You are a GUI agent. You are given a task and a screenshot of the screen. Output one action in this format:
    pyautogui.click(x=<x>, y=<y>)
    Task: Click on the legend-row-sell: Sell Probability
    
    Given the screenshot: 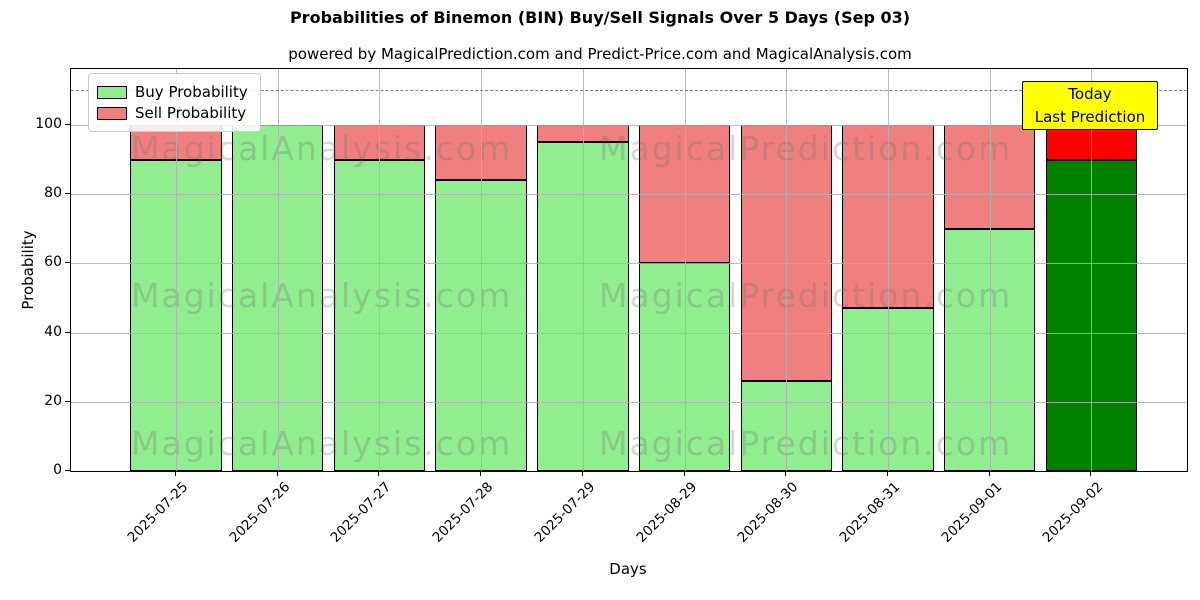 What is the action you would take?
    pyautogui.click(x=172, y=113)
    